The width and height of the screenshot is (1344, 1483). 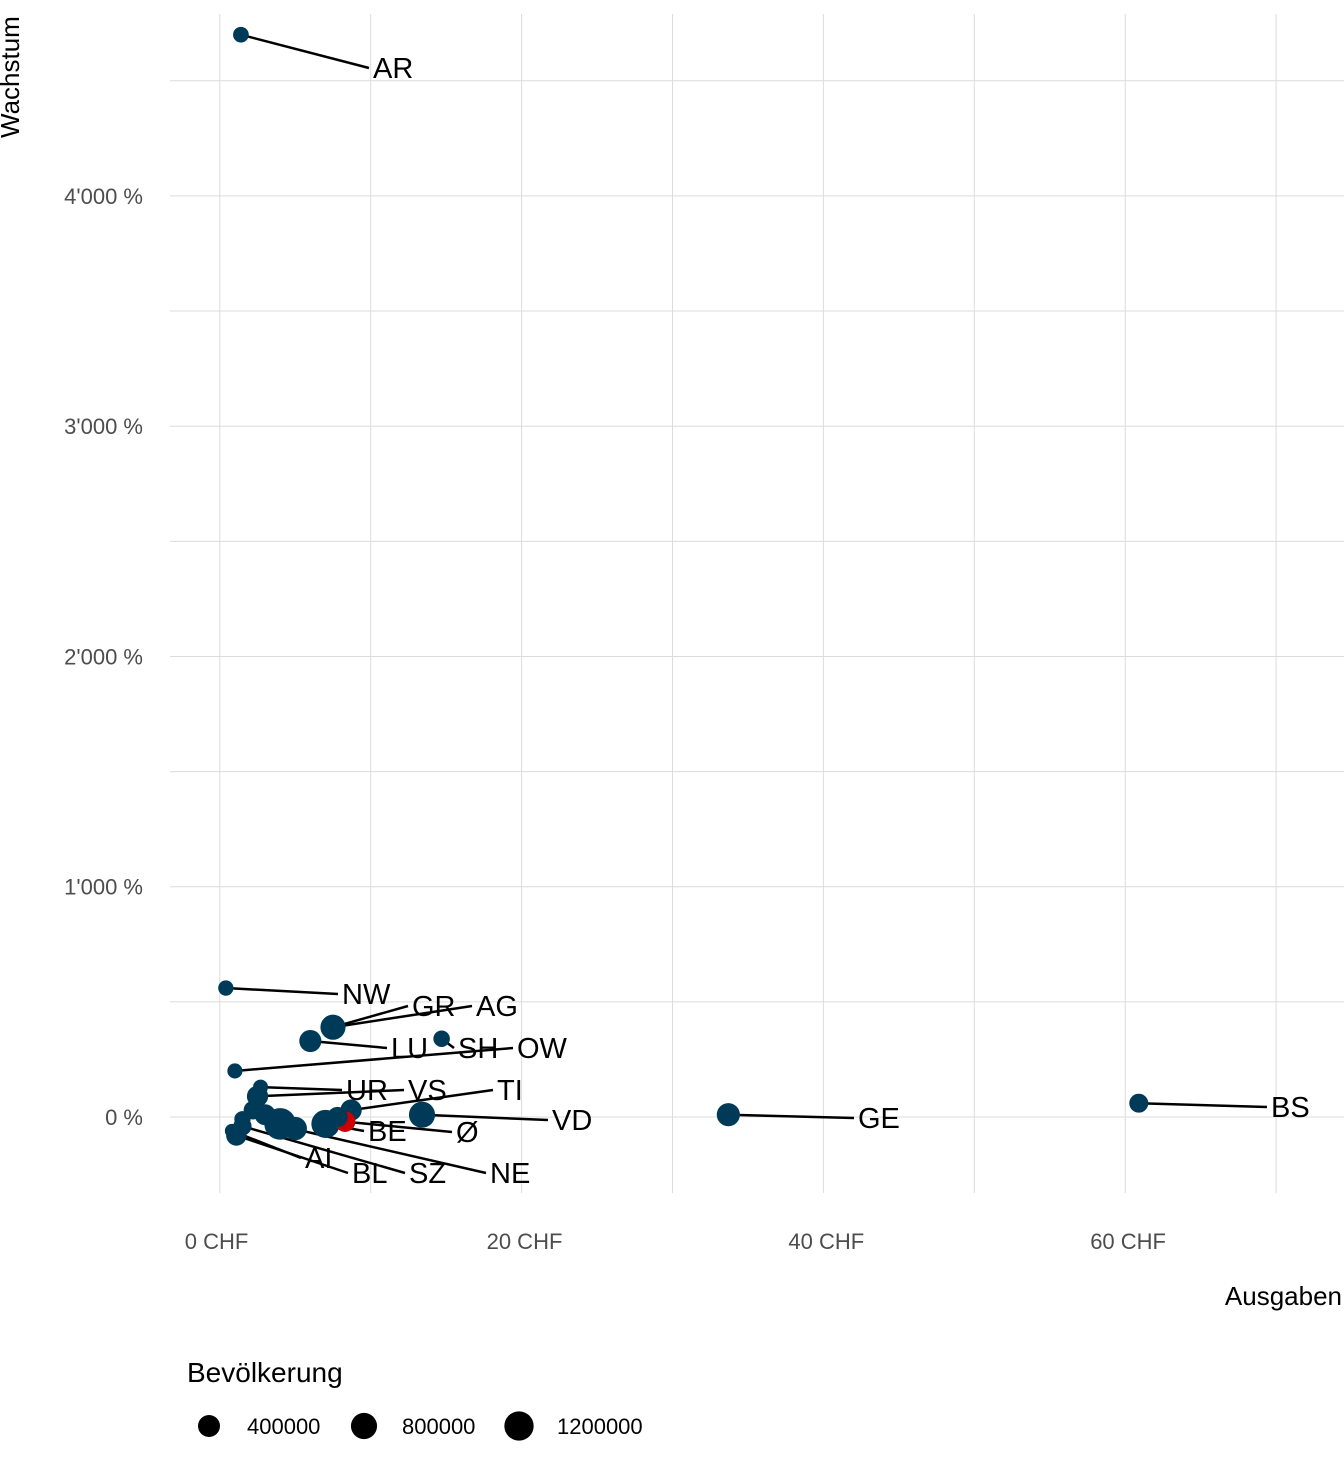 I want to click on point-label: OW, so click(x=542, y=1049).